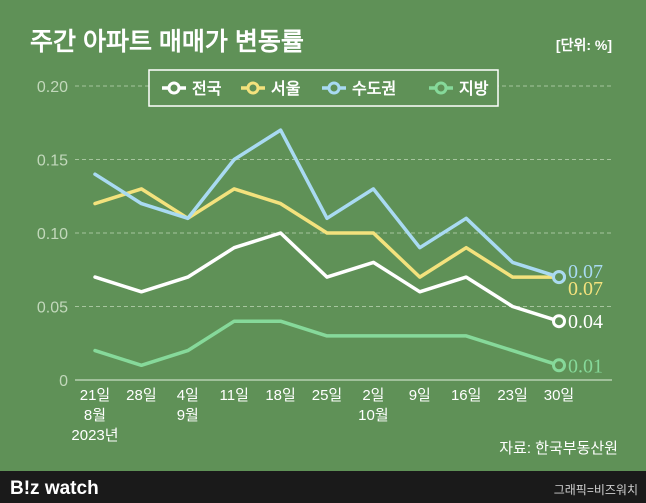 This screenshot has height=503, width=646. What do you see at coordinates (559, 395) in the screenshot?
I see `x-tick-label: 30일` at bounding box center [559, 395].